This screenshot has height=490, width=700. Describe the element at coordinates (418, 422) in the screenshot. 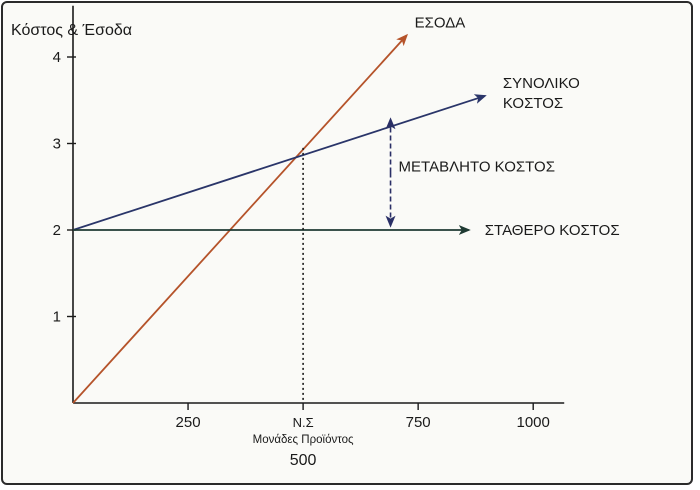

I see `x-tick-label: 750` at that location.